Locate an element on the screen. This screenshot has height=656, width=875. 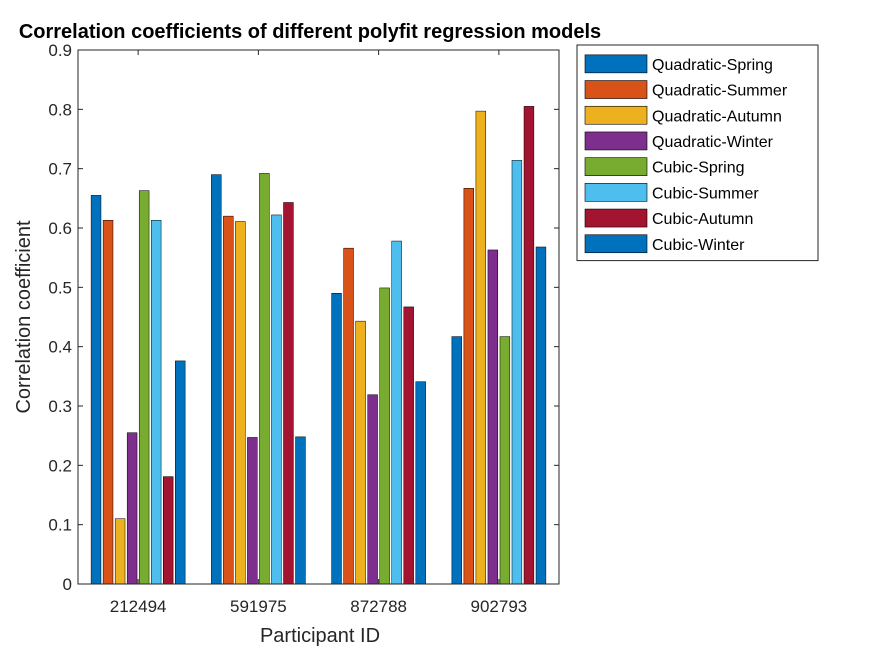
y-tick-label: 0.9 is located at coordinates (60, 50).